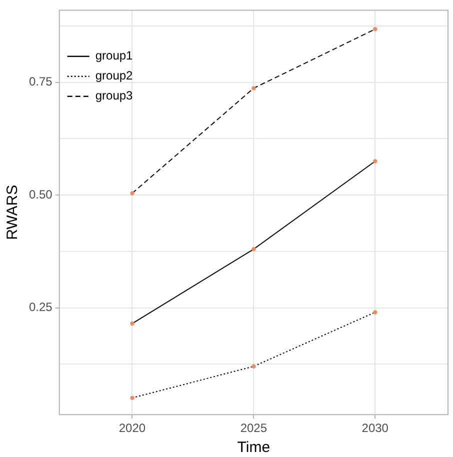  What do you see at coordinates (40, 81) in the screenshot?
I see `y-tick-label: 0.75` at bounding box center [40, 81].